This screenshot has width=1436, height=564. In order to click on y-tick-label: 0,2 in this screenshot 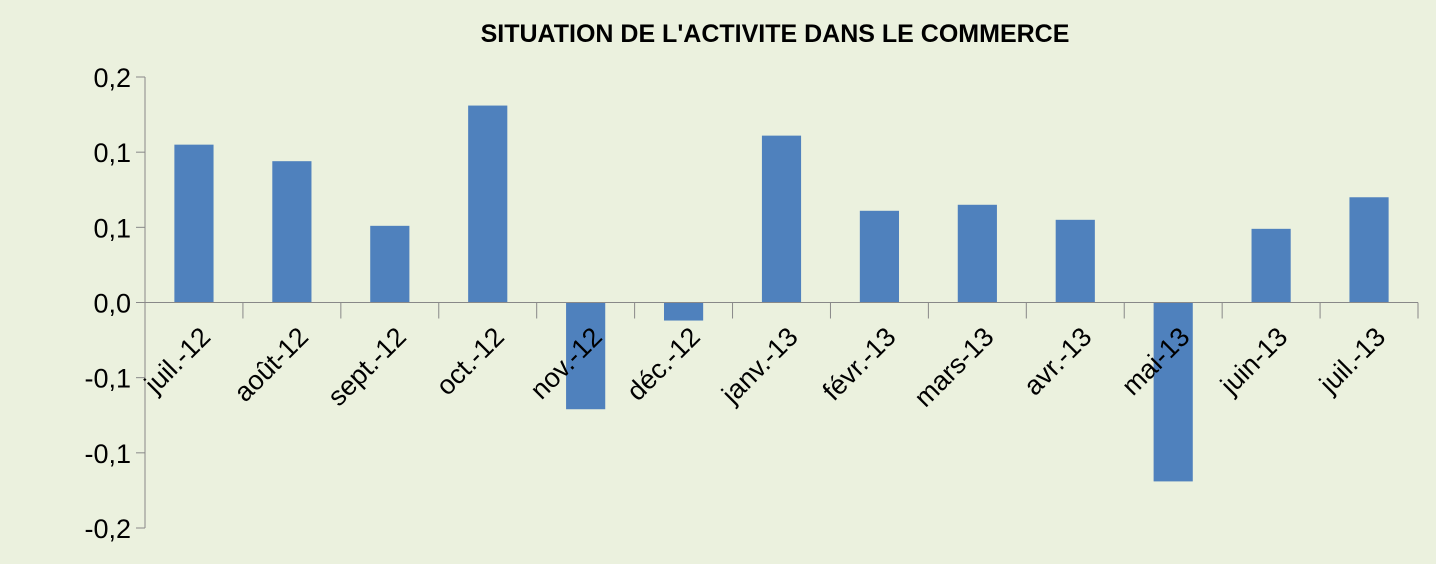, I will do `click(112, 78)`.